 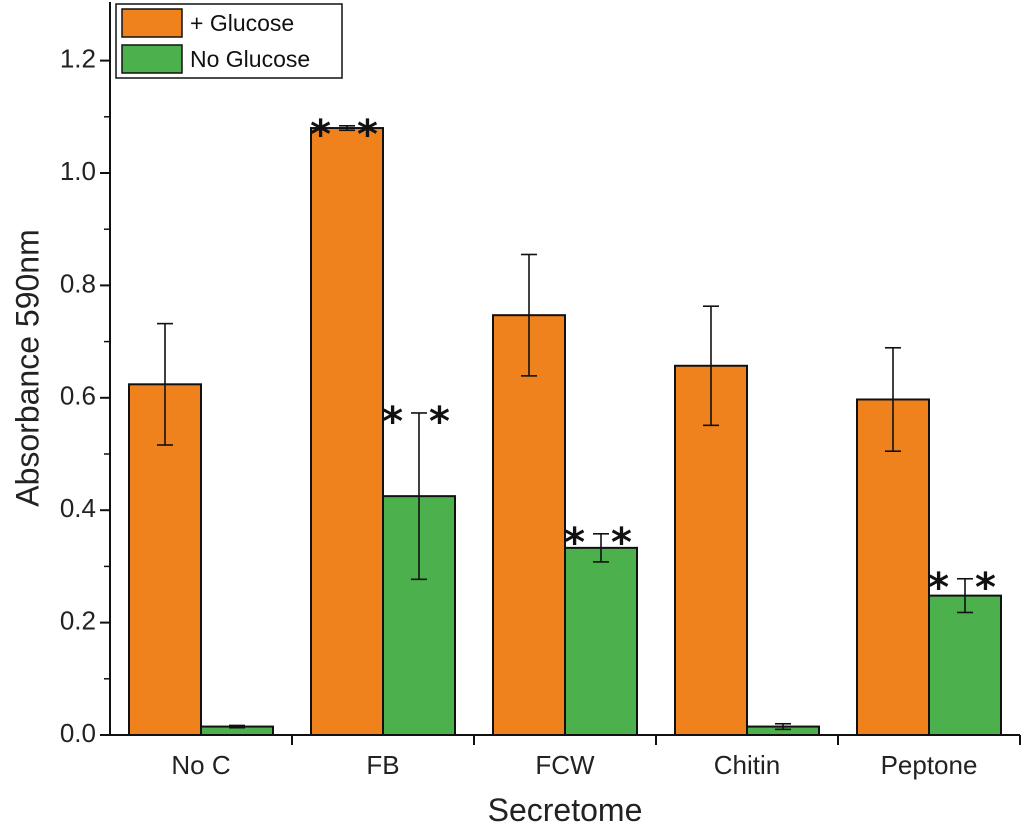 What do you see at coordinates (78, 508) in the screenshot?
I see `y-tick-label: 0.4` at bounding box center [78, 508].